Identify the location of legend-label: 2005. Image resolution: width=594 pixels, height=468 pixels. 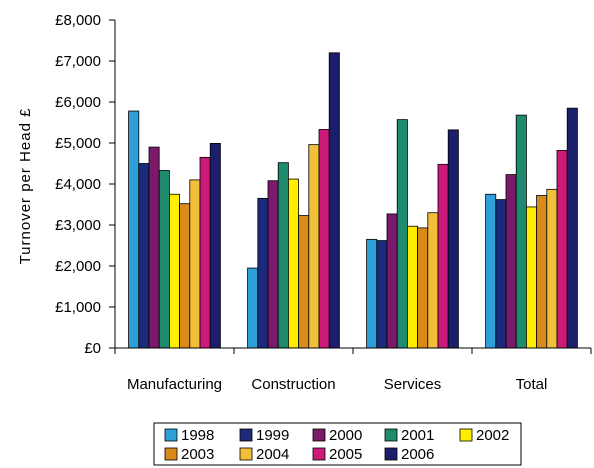
(345, 454).